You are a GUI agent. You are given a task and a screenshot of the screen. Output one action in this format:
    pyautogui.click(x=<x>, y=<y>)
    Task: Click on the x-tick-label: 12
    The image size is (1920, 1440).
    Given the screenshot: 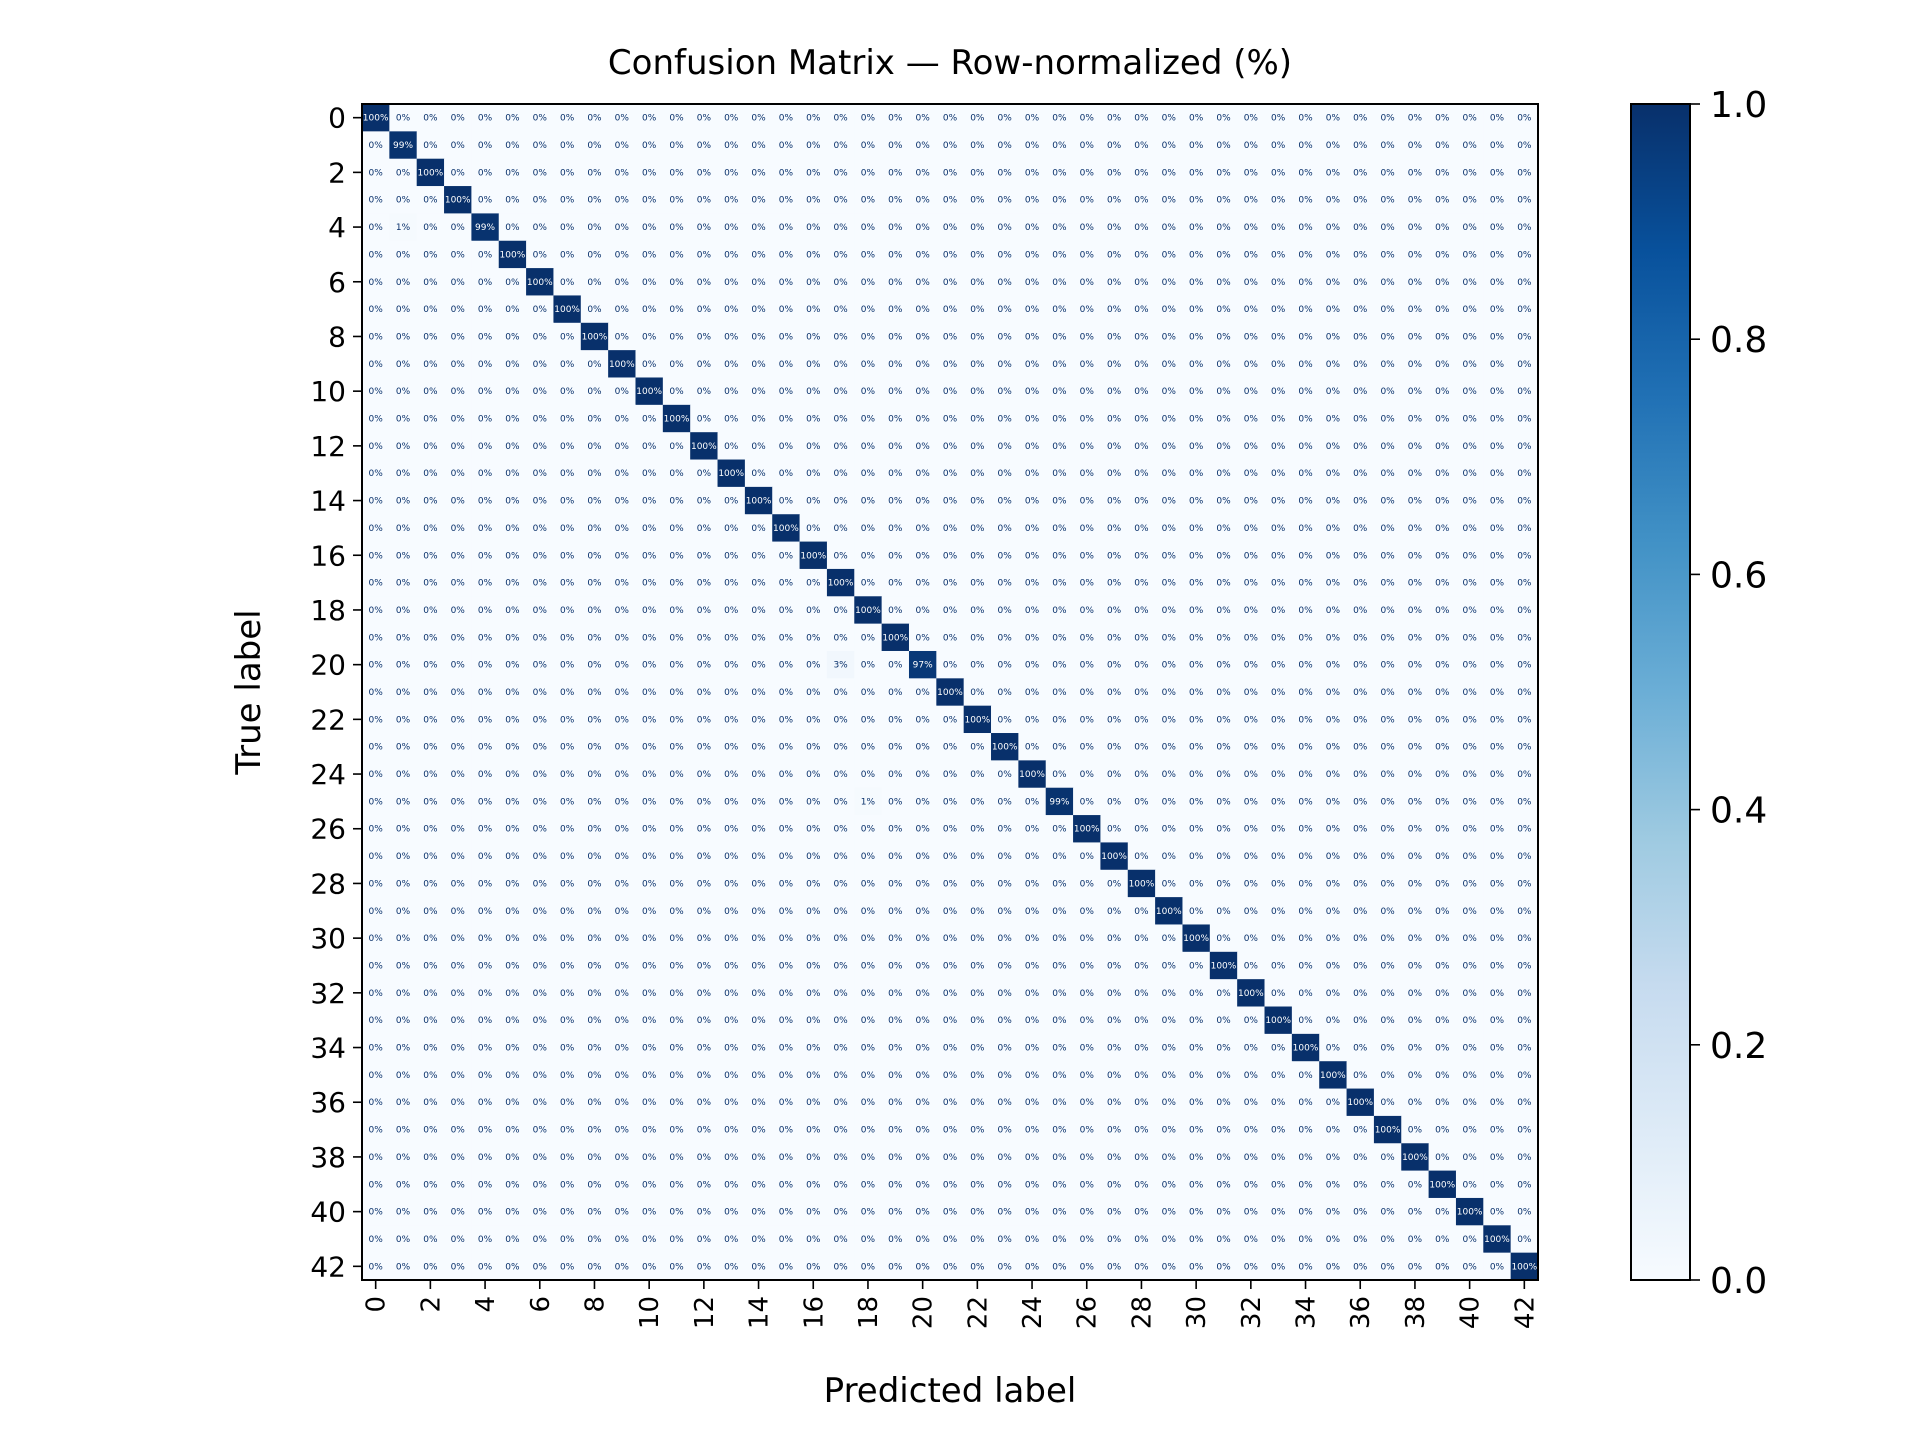 What is the action you would take?
    pyautogui.click(x=705, y=1312)
    